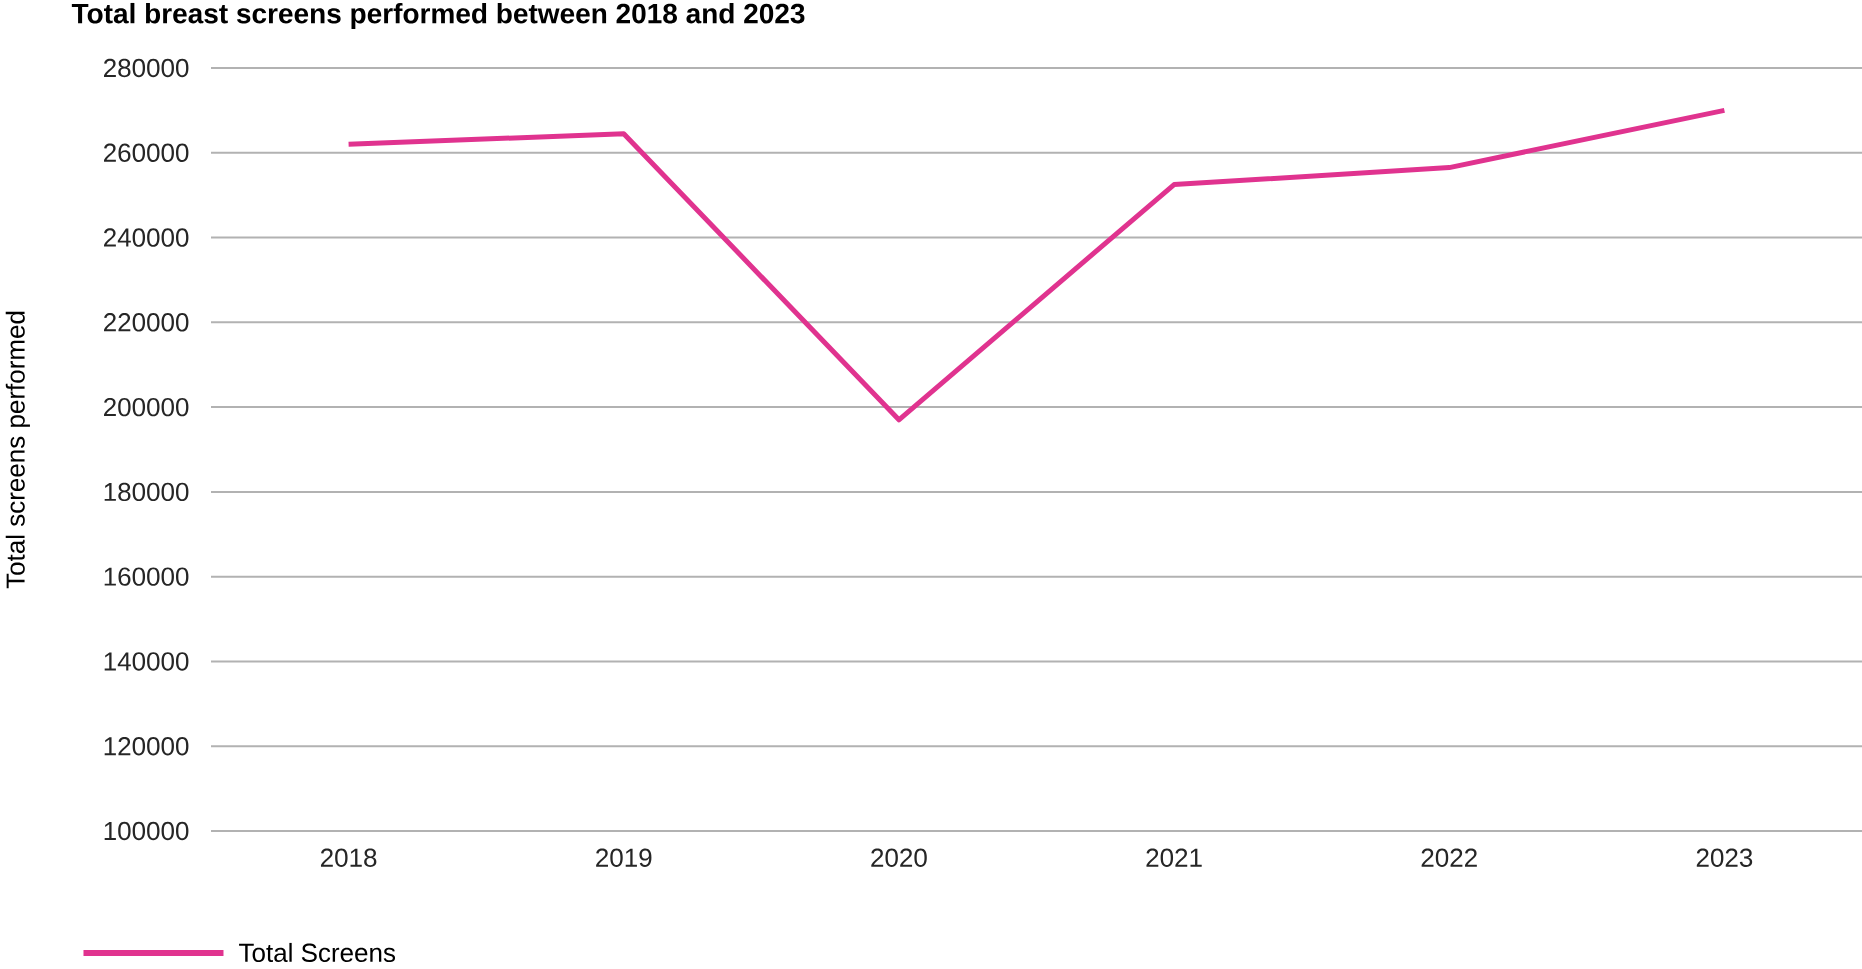 The height and width of the screenshot is (969, 1862). What do you see at coordinates (317, 952) in the screenshot?
I see `text: Total Screens` at bounding box center [317, 952].